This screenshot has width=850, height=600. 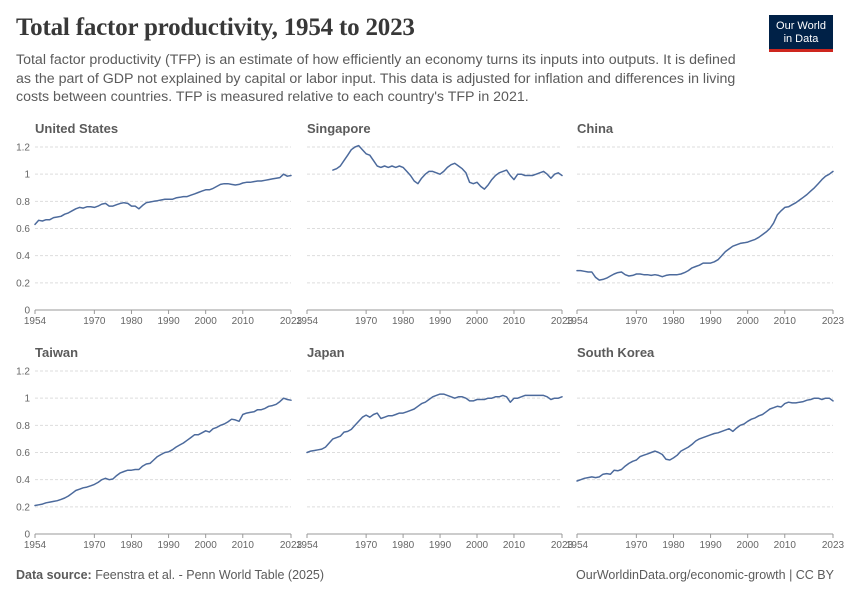 I want to click on owid-logo: Our World in Data, so click(x=801, y=33).